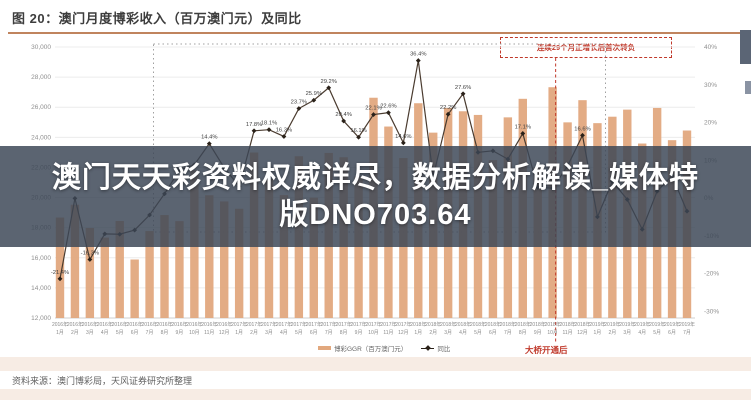 The image size is (751, 400). What do you see at coordinates (299, 103) in the screenshot?
I see `svg-text: 23.7%` at bounding box center [299, 103].